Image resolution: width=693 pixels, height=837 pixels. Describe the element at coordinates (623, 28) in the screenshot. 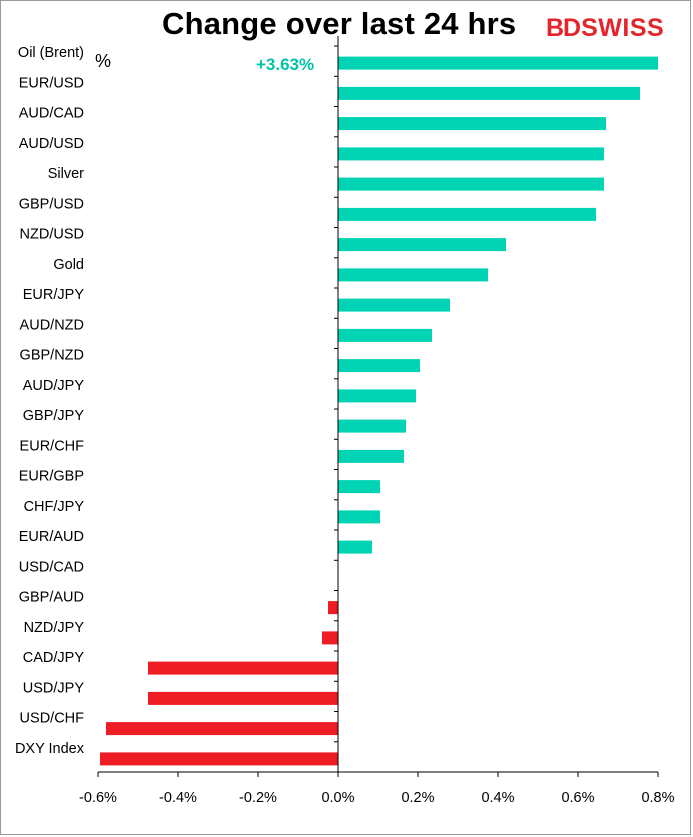

I see `brand-logo-part2: SWISS` at that location.